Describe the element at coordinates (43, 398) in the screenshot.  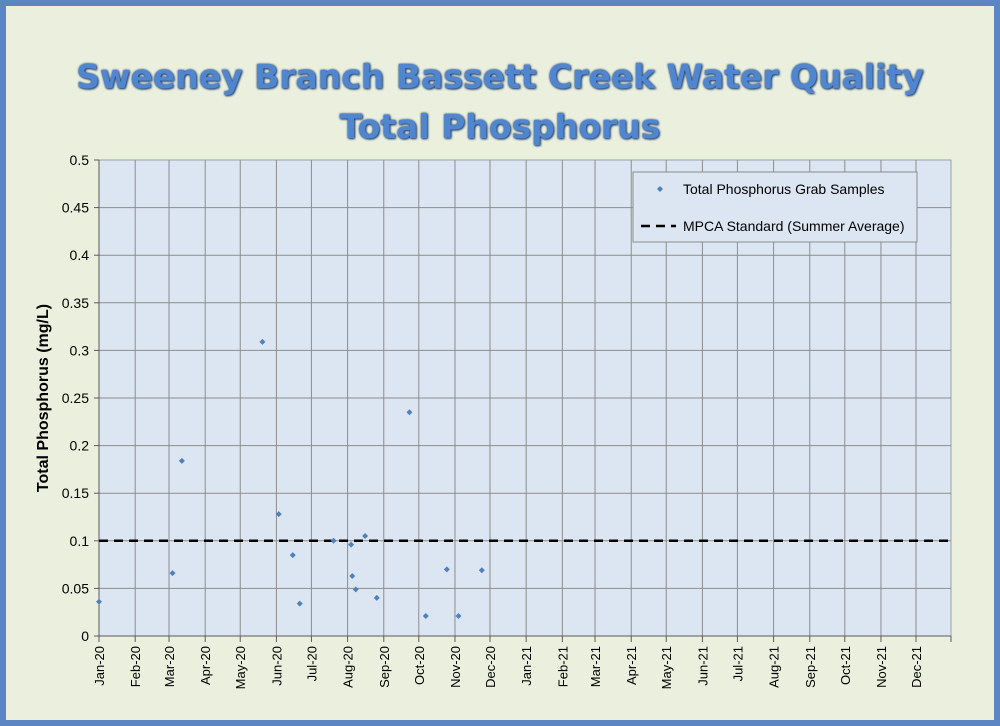
I see `y-axis-label: Total Phosphorus (mg/L)` at that location.